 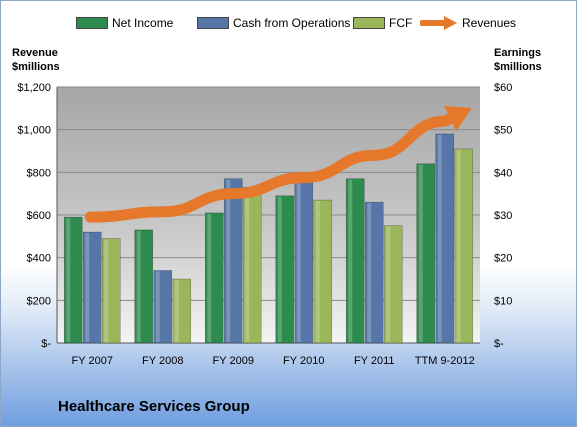 I want to click on legend-label-fcf: FCF, so click(x=401, y=23).